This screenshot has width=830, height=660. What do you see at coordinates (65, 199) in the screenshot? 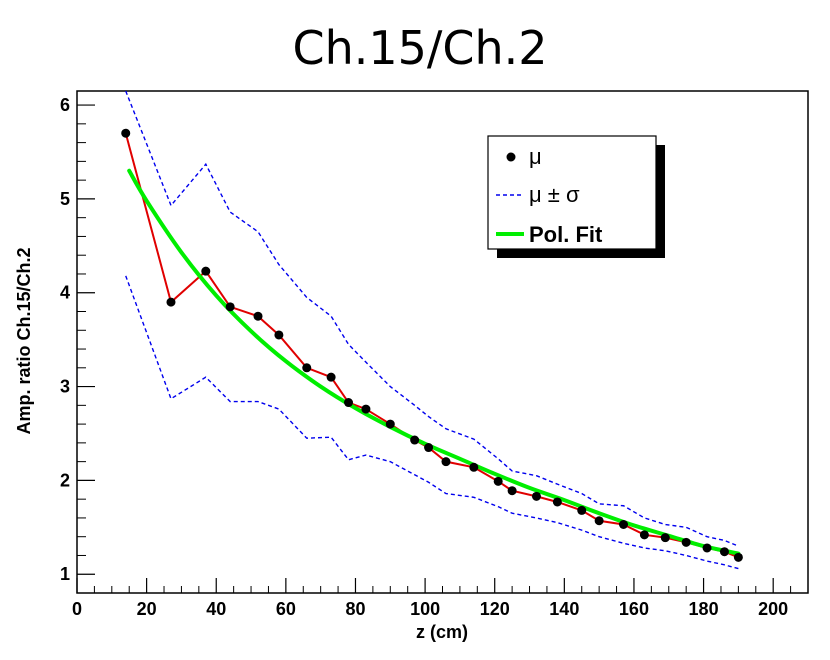
I see `y-tick-label: 5` at bounding box center [65, 199].